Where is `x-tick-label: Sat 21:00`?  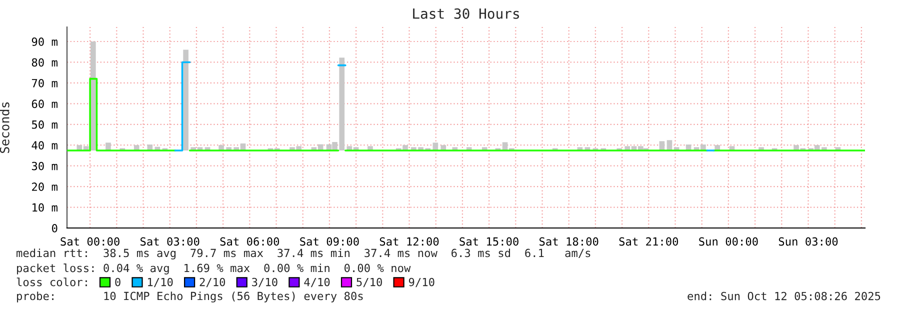
x-tick-label: Sat 21:00 is located at coordinates (648, 241).